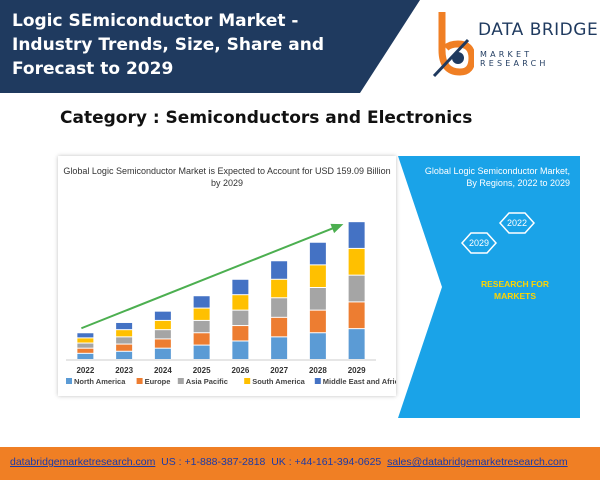  What do you see at coordinates (162, 334) in the screenshot?
I see `bar-2024-asia-pacific` at bounding box center [162, 334].